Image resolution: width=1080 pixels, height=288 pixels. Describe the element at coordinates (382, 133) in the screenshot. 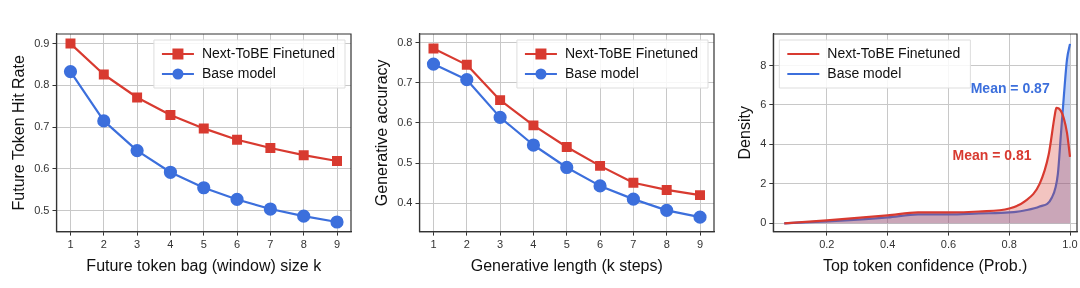

I see `y-axis-title: Generative accuracy` at that location.